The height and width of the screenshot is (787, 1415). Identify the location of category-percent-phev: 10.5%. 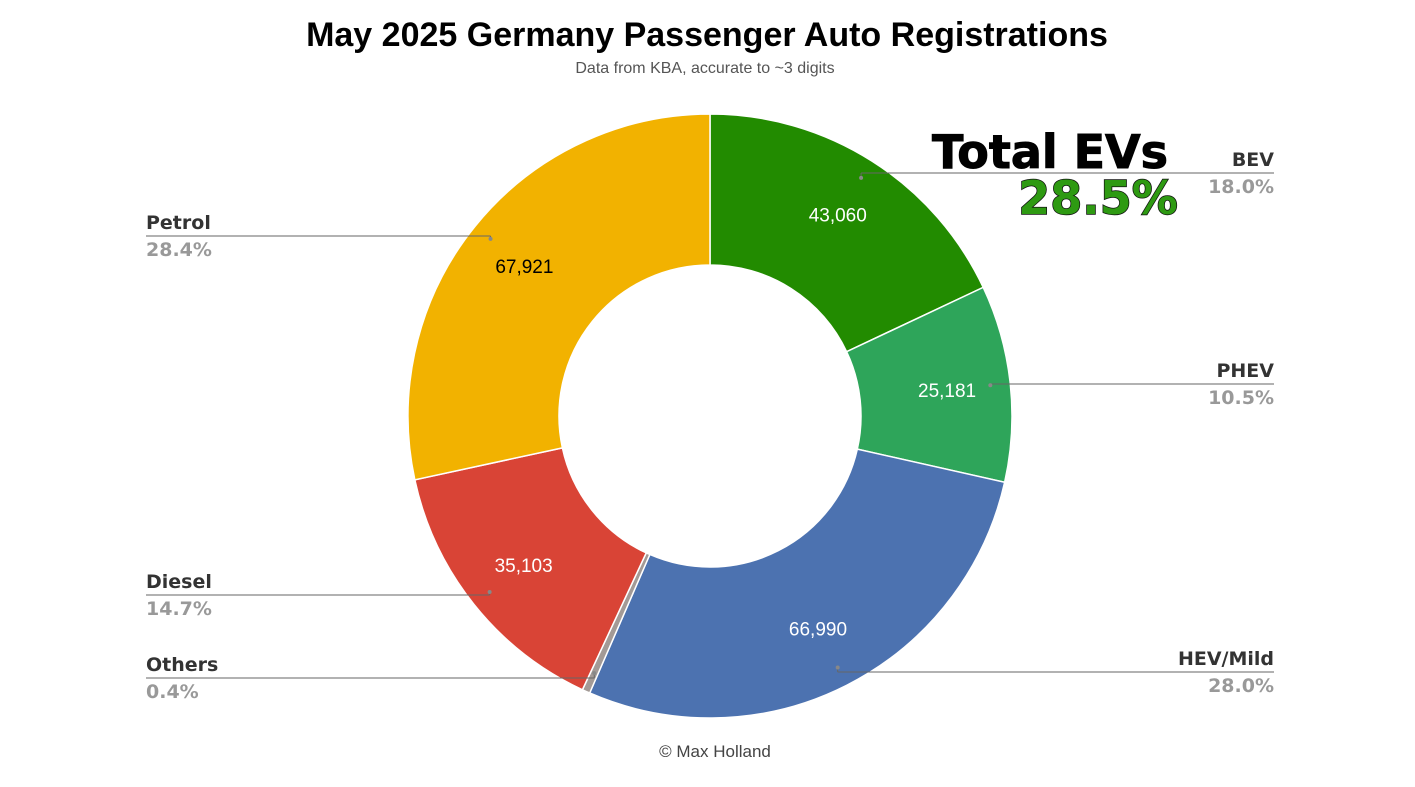
(1241, 398).